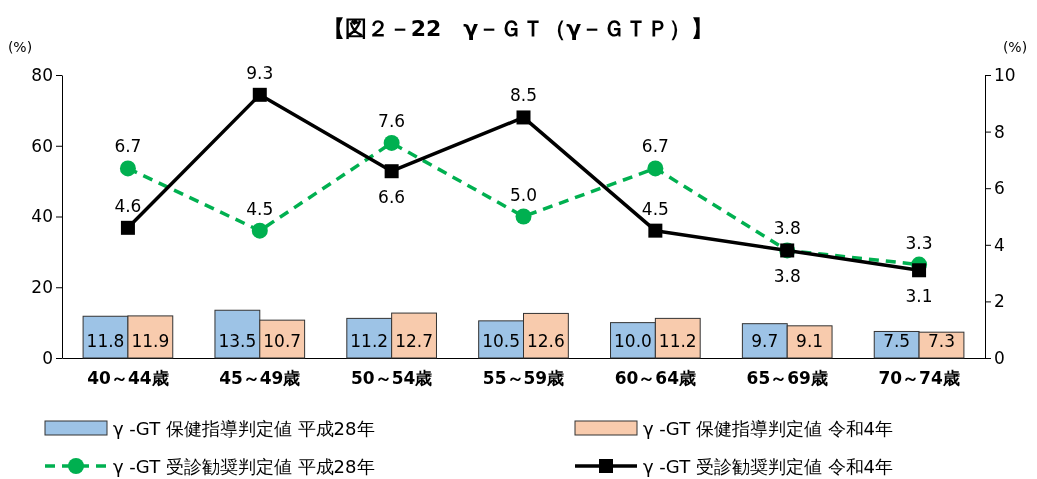  Describe the element at coordinates (765, 341) in the screenshot. I see `data-label: 9.7` at that location.